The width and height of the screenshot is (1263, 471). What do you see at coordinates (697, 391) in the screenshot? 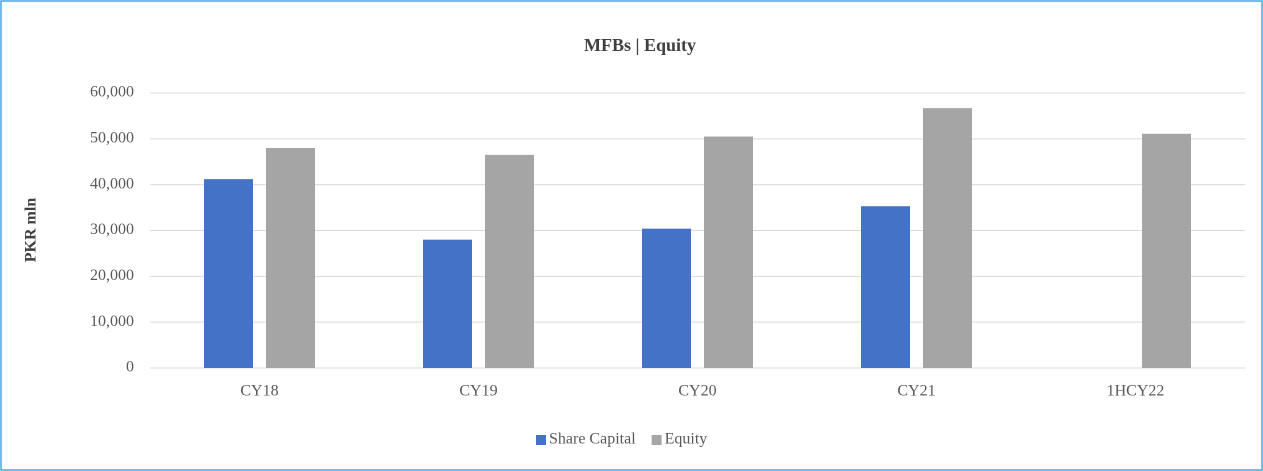
I see `x-tick-label: CY20` at bounding box center [697, 391].